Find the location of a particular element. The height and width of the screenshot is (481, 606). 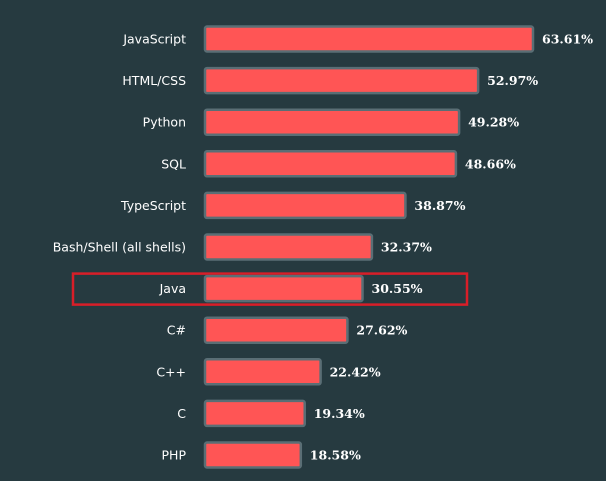

bar-sql is located at coordinates (330, 164).